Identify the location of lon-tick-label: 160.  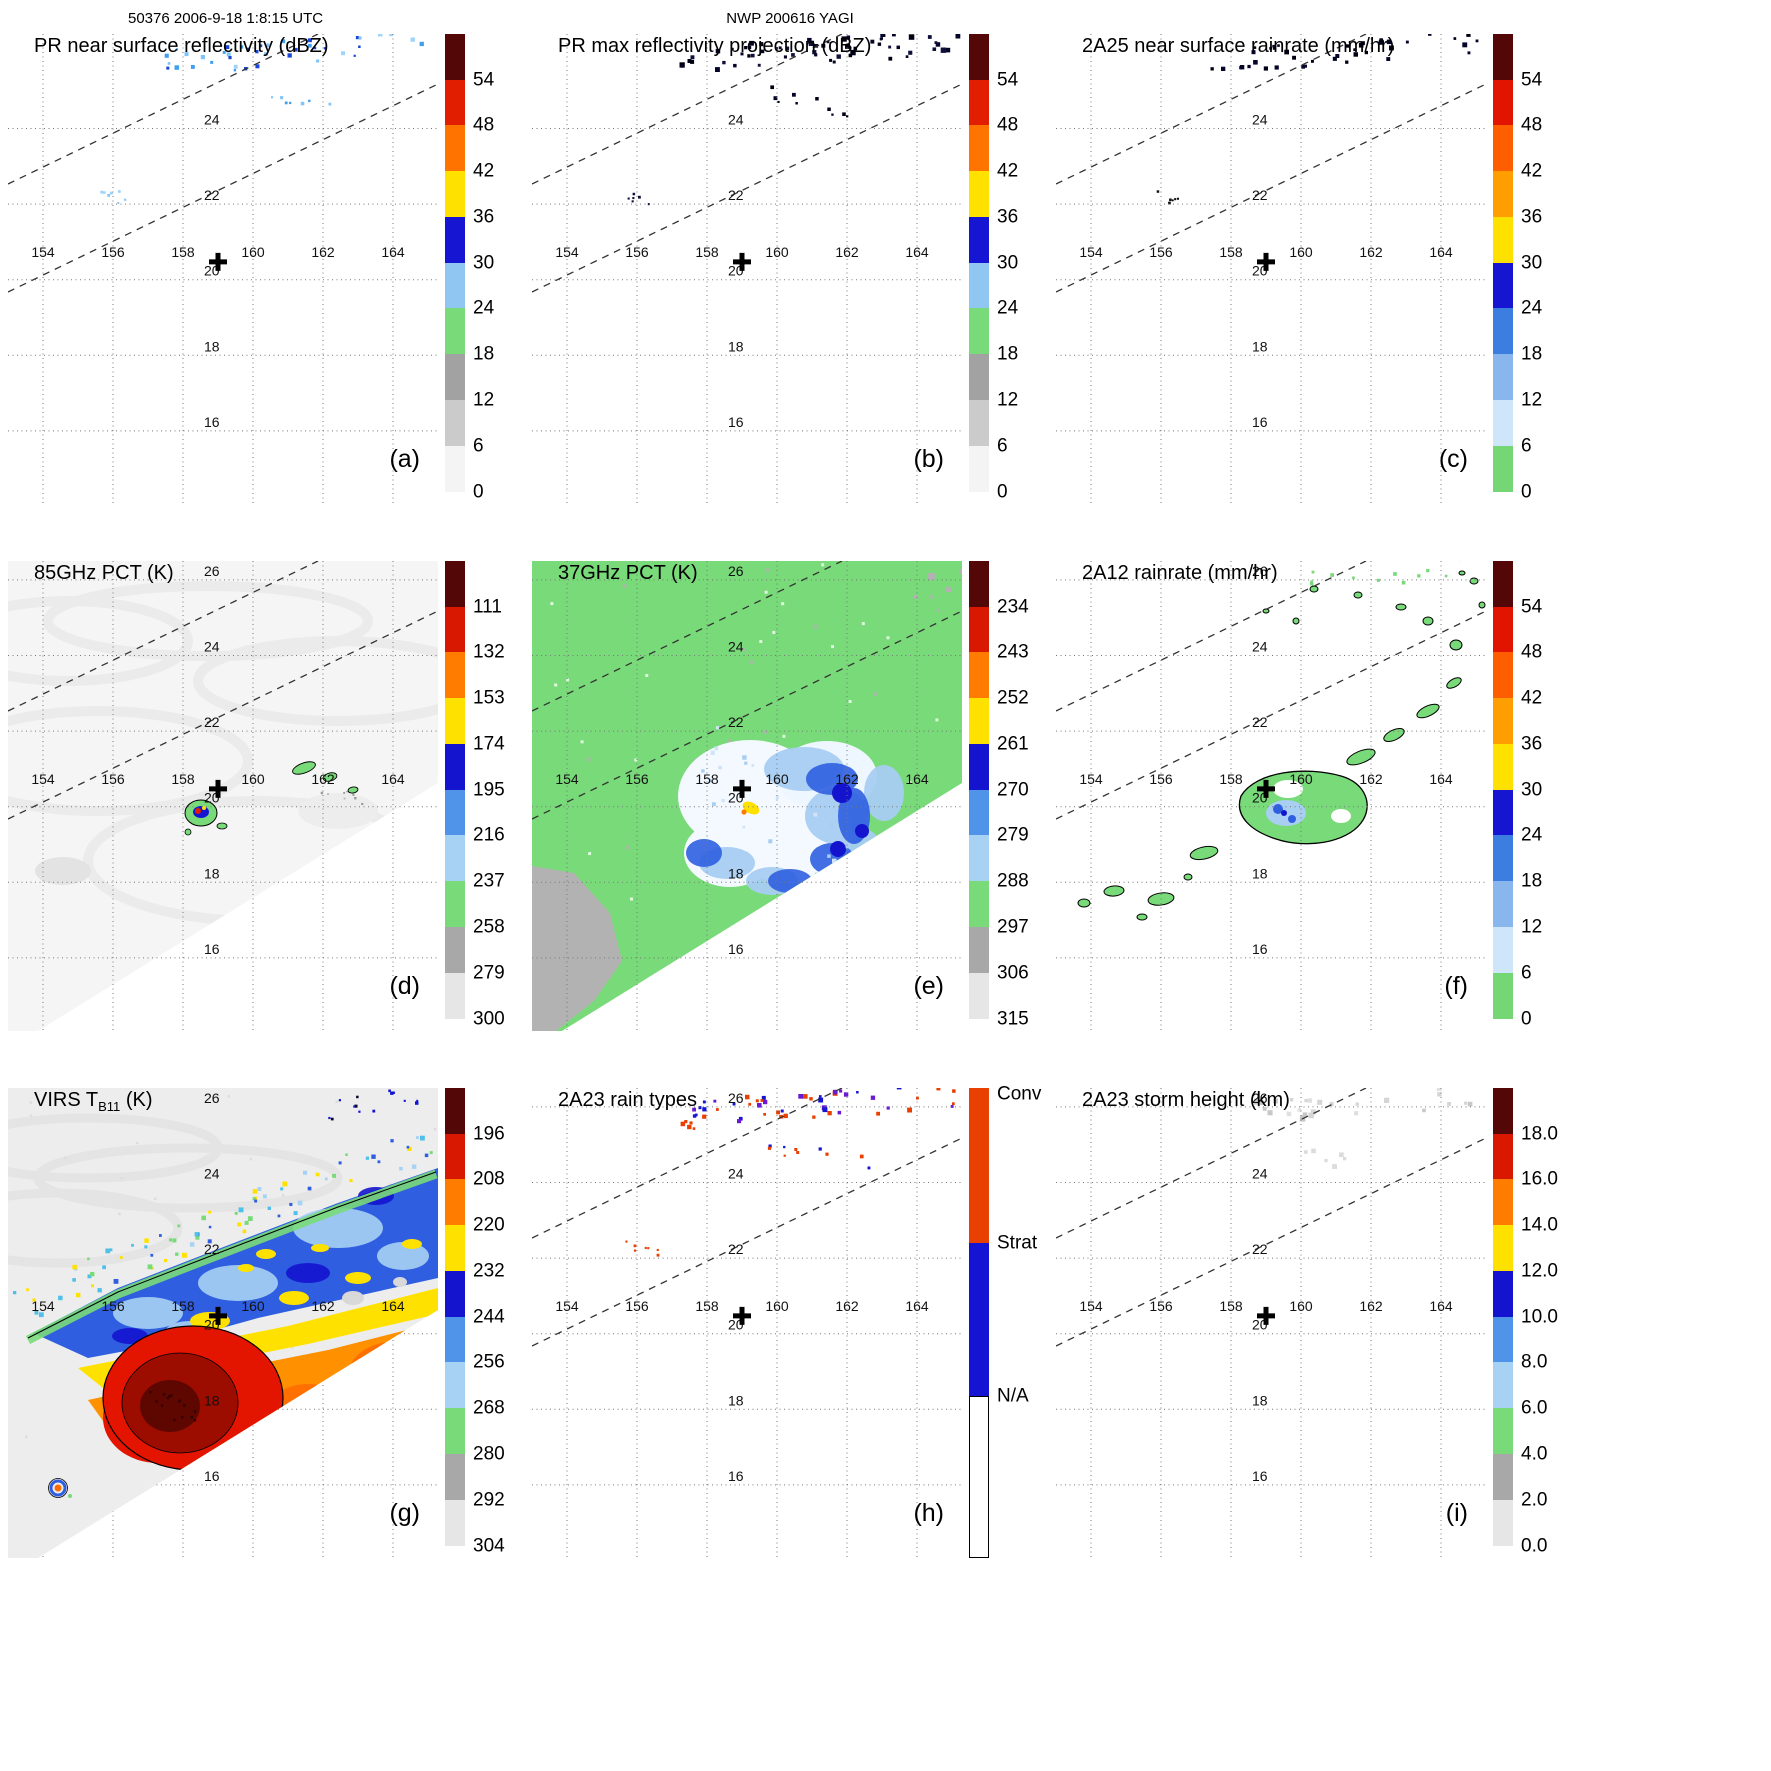
(777, 252).